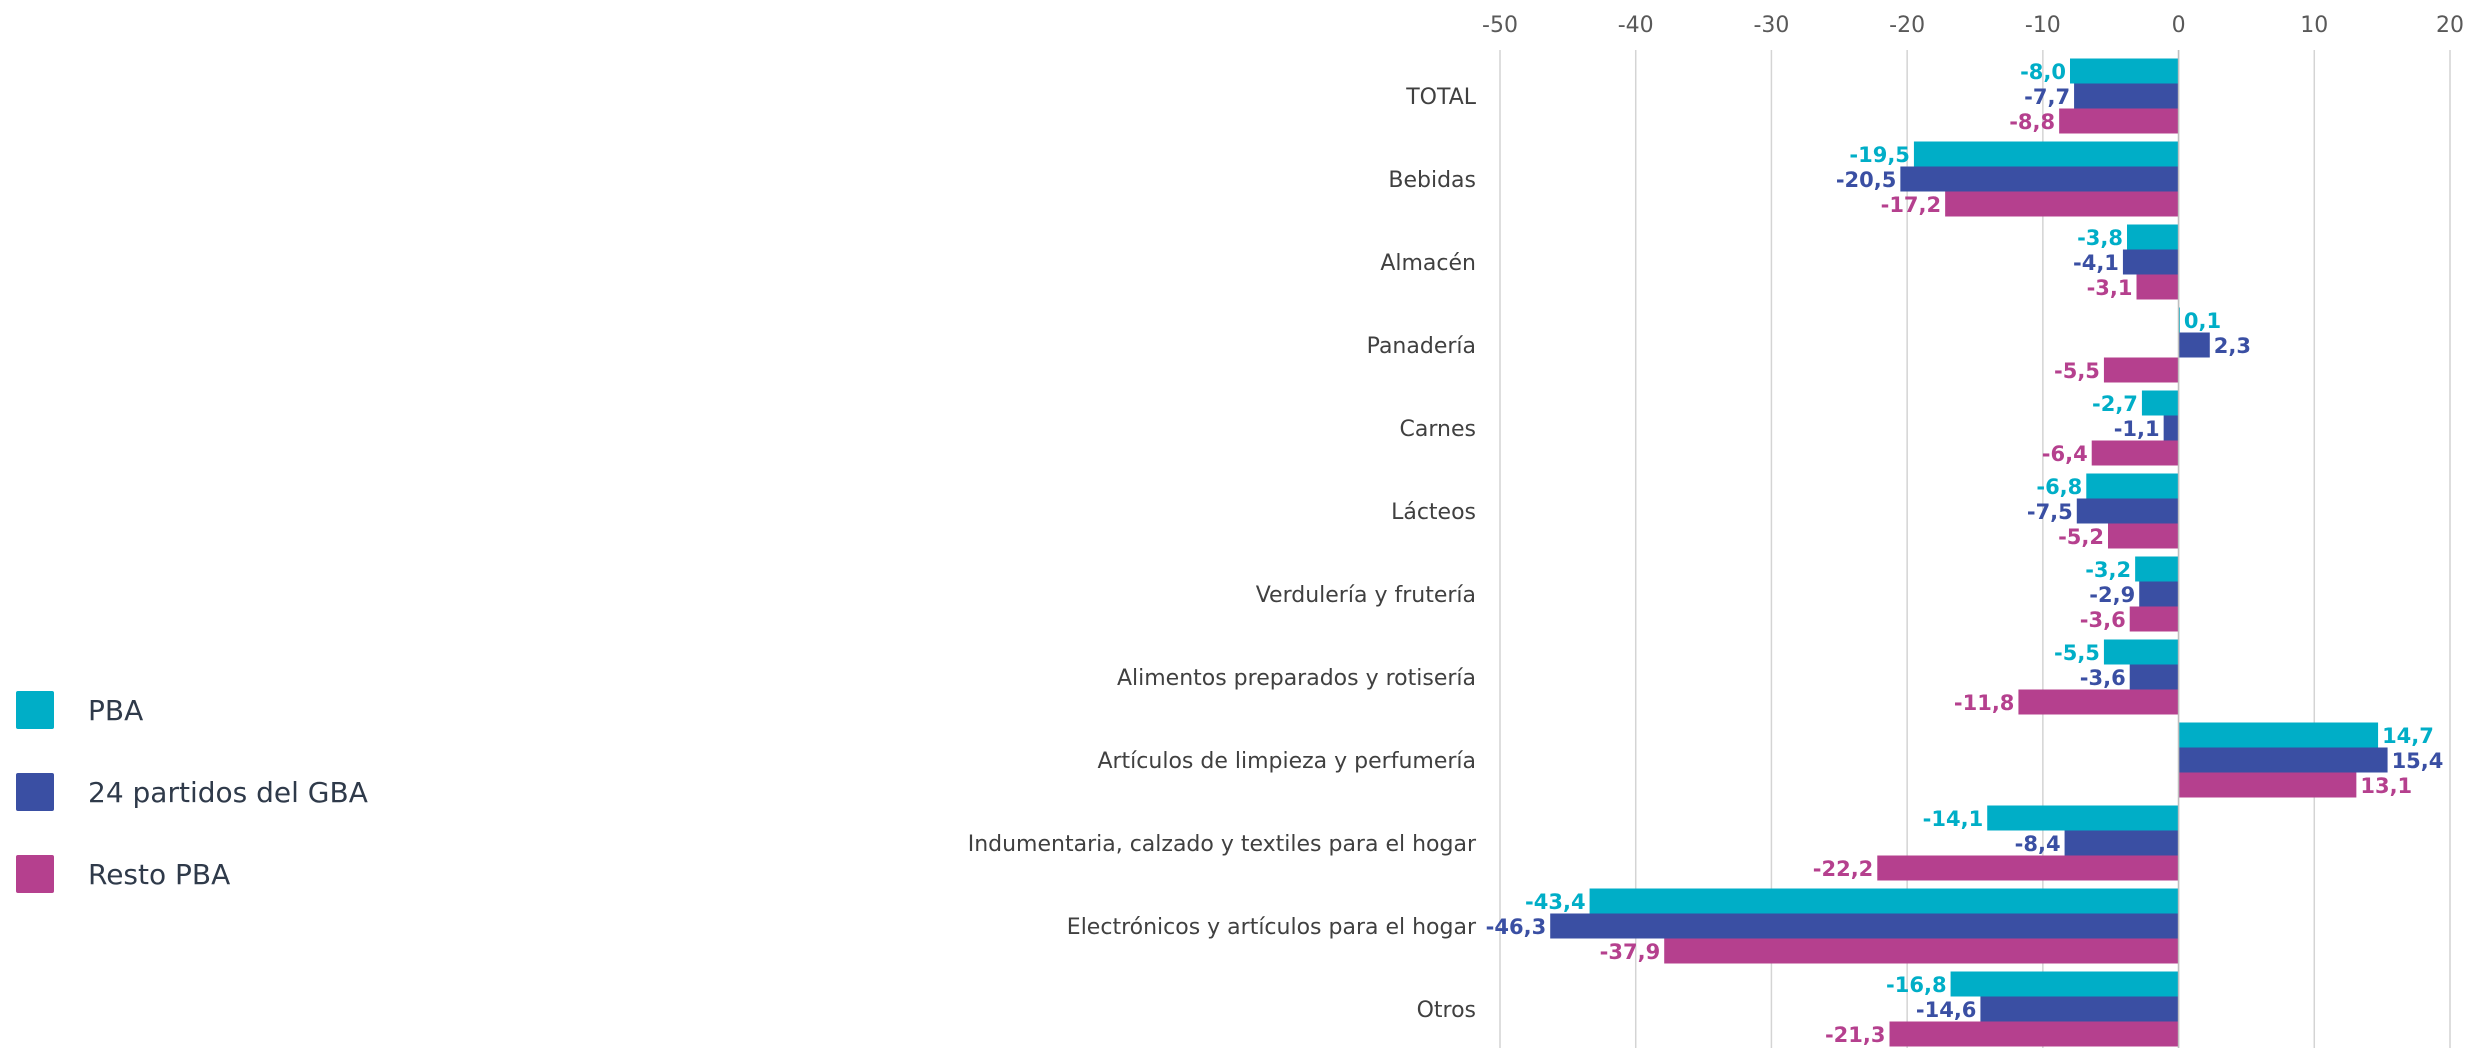 The height and width of the screenshot is (1053, 2475). Describe the element at coordinates (2278, 735) in the screenshot. I see `bar-s0-c8` at that location.